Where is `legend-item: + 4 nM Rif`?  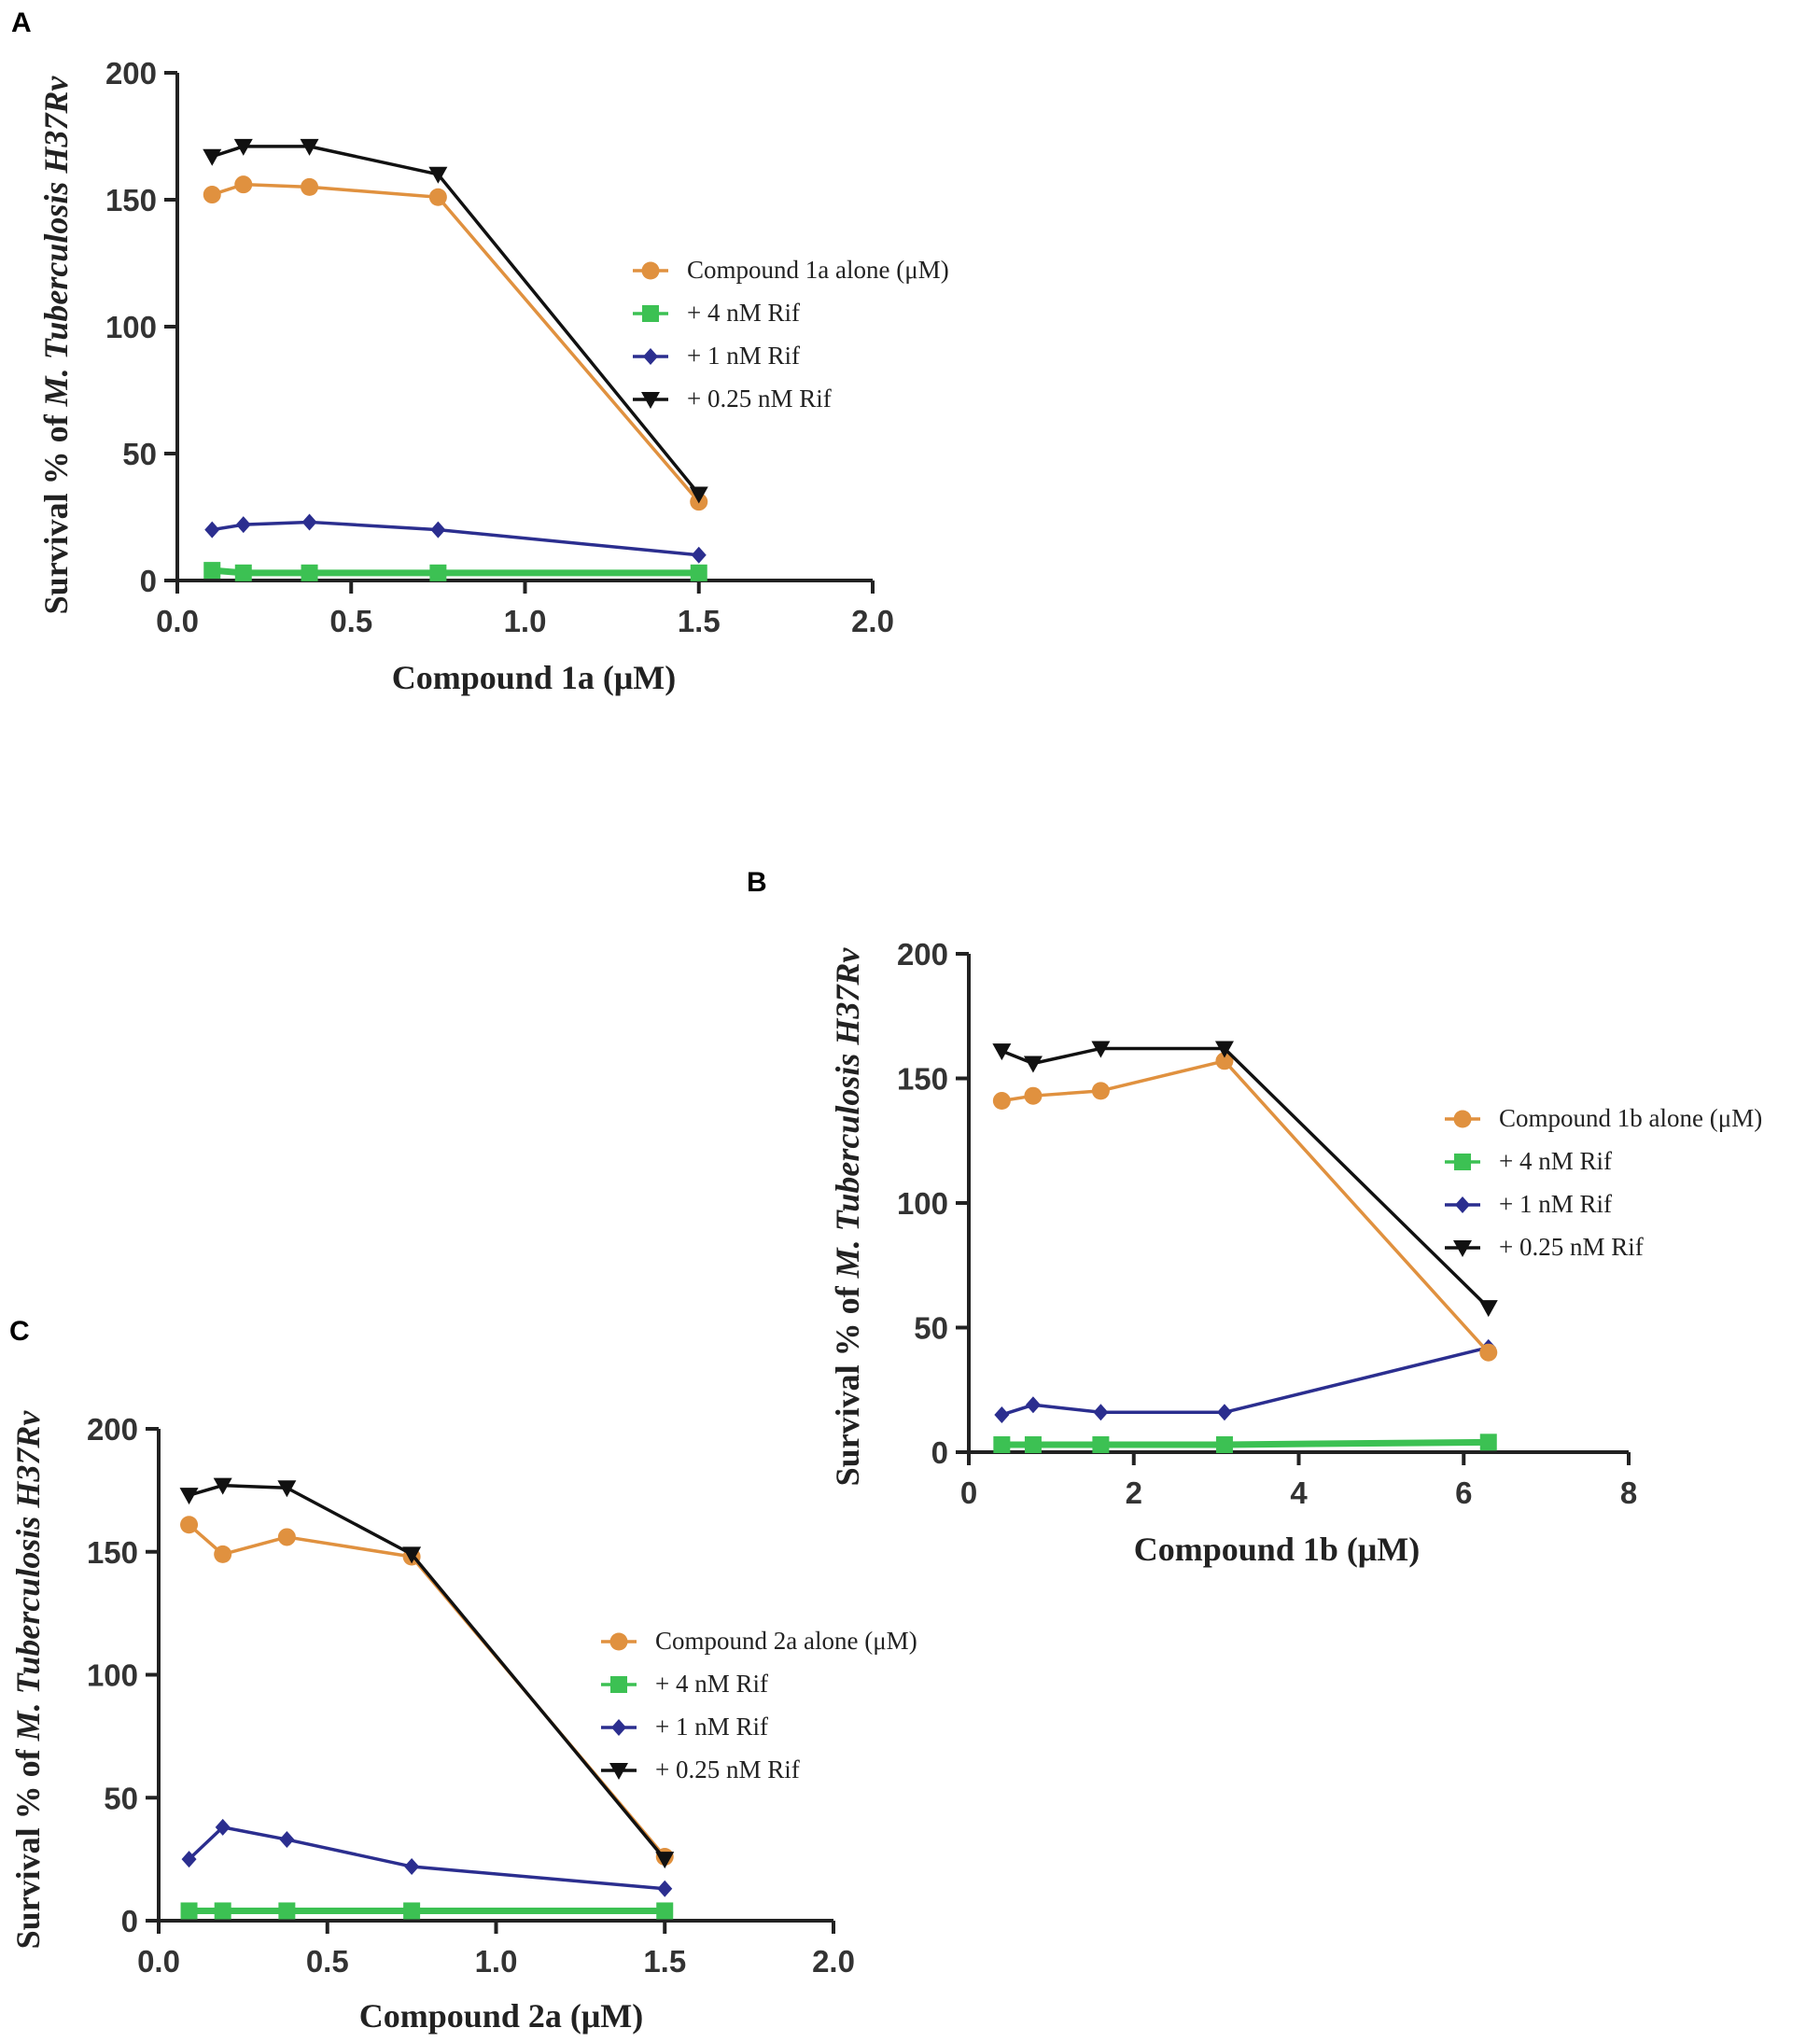
legend-item: + 4 nM Rif is located at coordinates (684, 1684).